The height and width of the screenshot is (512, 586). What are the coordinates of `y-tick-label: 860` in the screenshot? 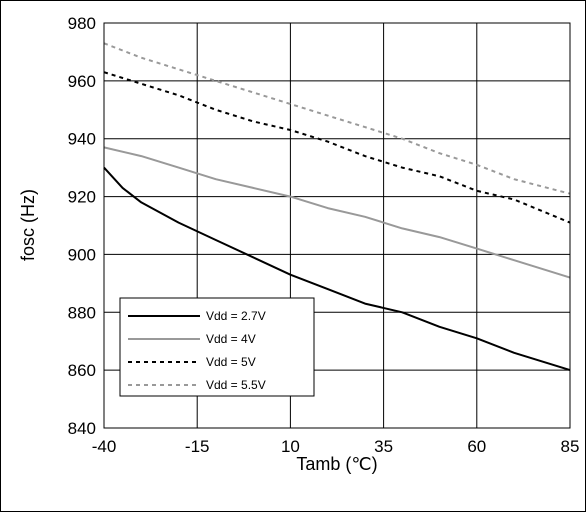 It's located at (82, 370).